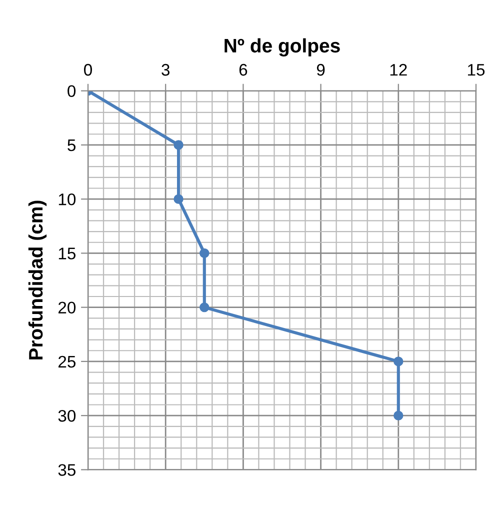 This screenshot has width=500, height=519. What do you see at coordinates (67, 416) in the screenshot?
I see `y-tick-label: 30` at bounding box center [67, 416].